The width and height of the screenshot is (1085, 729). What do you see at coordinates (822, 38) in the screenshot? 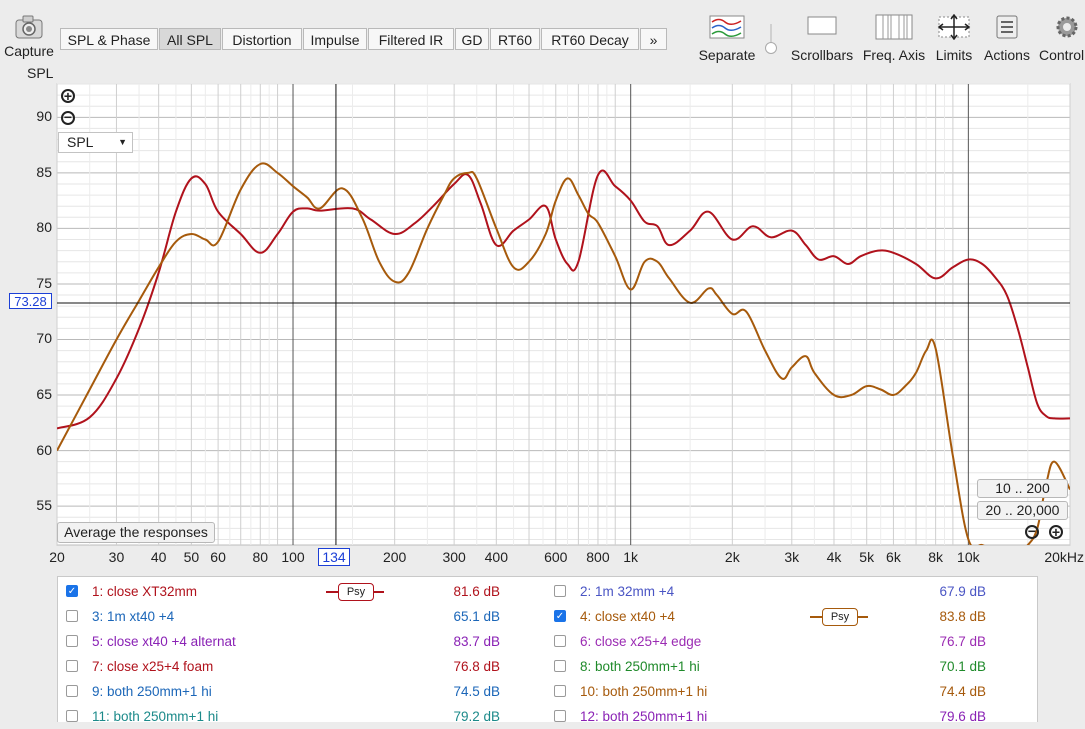
I see `scrollbars-button: Scrollbars` at bounding box center [822, 38].